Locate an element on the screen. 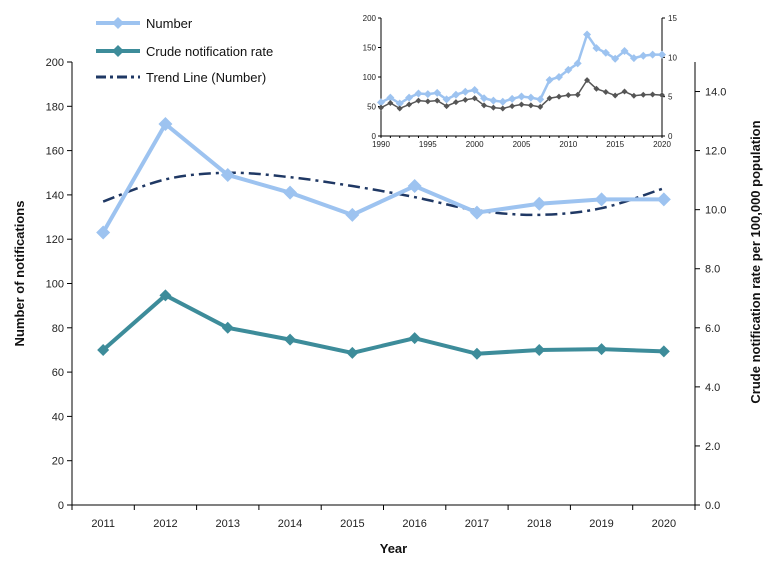 Image resolution: width=764 pixels, height=562 pixels. legend-swatch-marker is located at coordinates (118, 51).